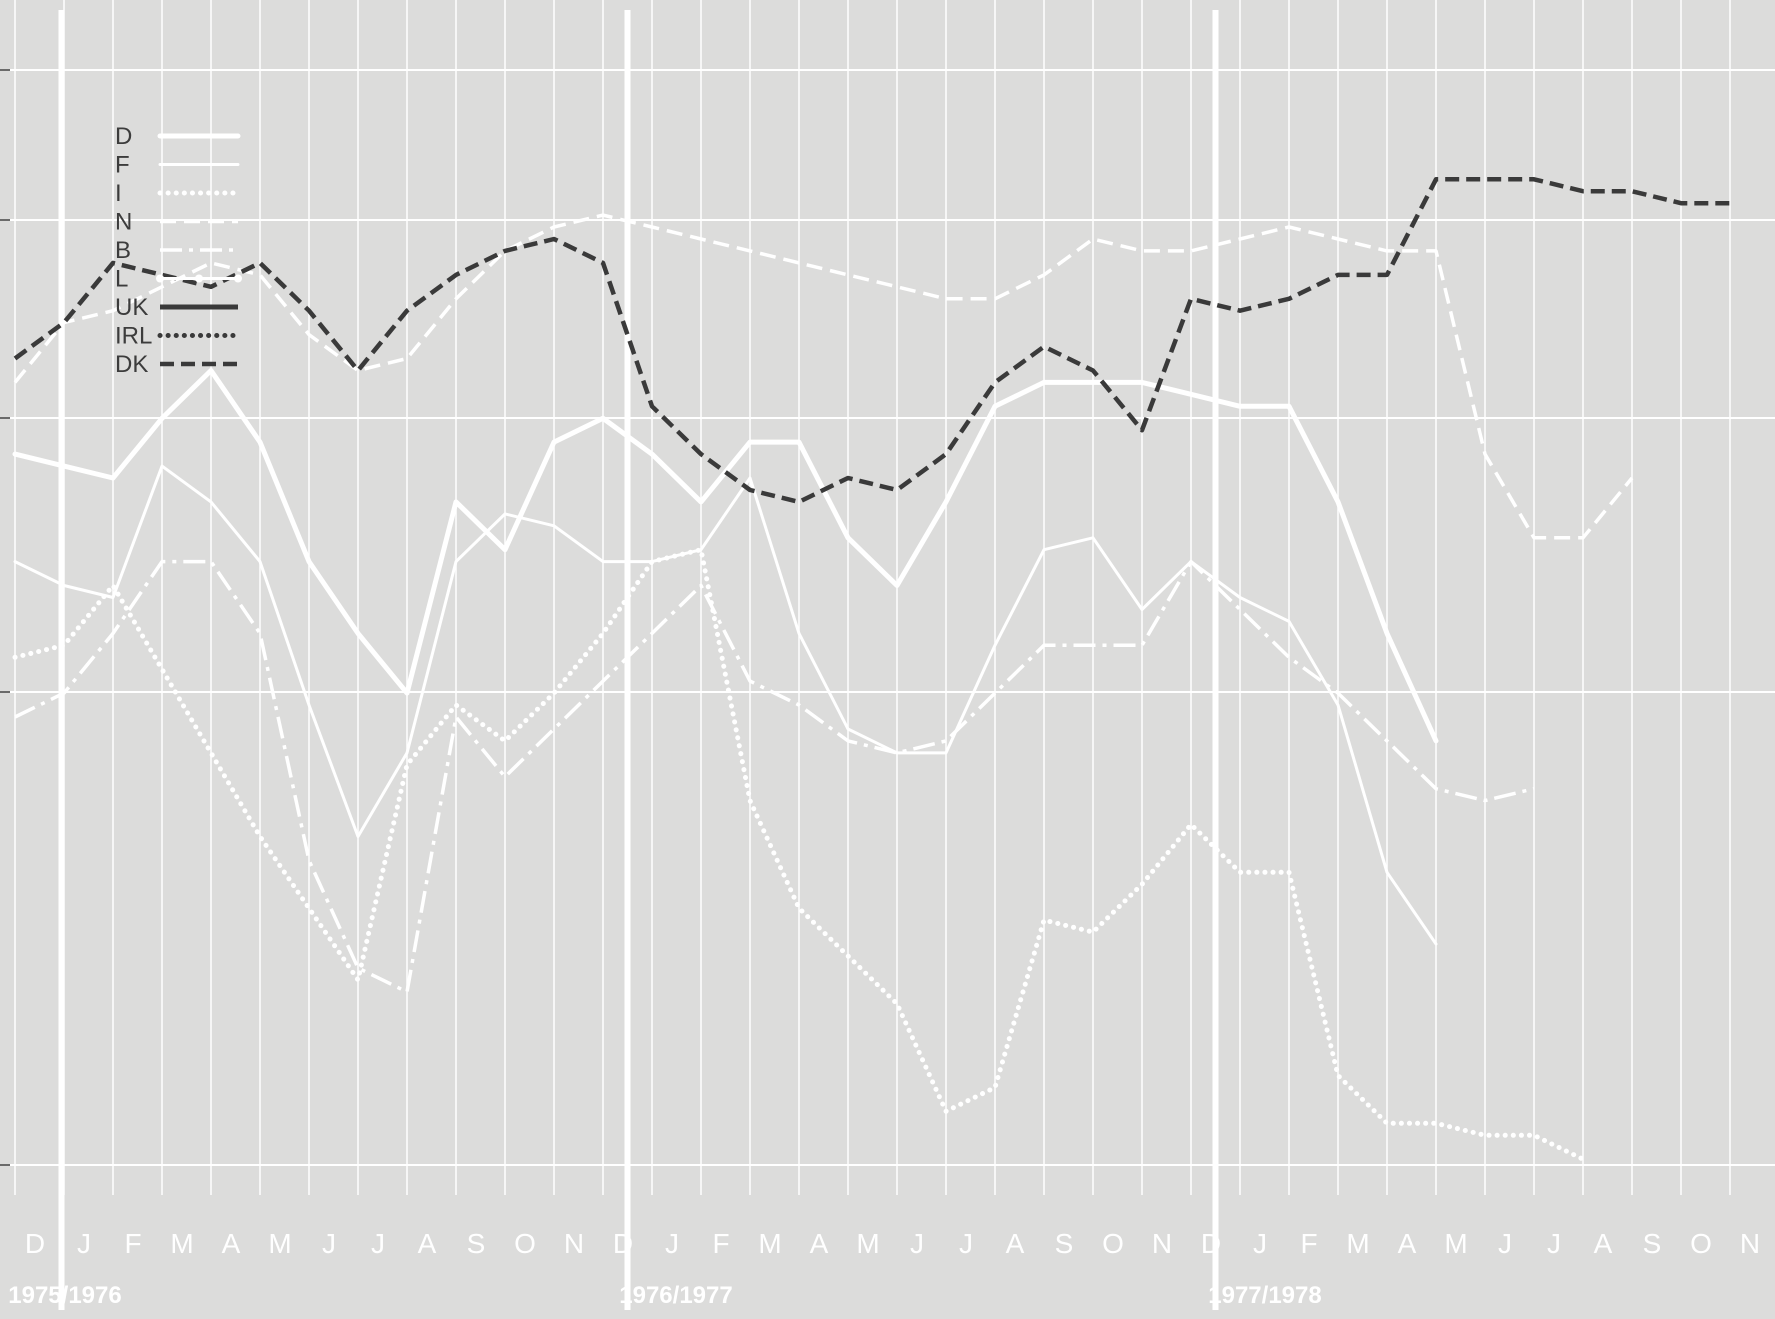 The width and height of the screenshot is (1775, 1319). I want to click on legend-label-i: I, so click(118, 193).